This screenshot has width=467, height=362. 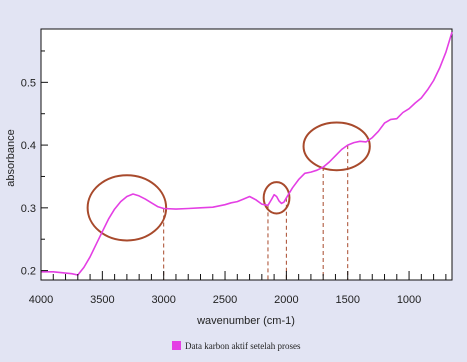 What do you see at coordinates (28, 272) in the screenshot?
I see `y-tick-label: 0.2` at bounding box center [28, 272].